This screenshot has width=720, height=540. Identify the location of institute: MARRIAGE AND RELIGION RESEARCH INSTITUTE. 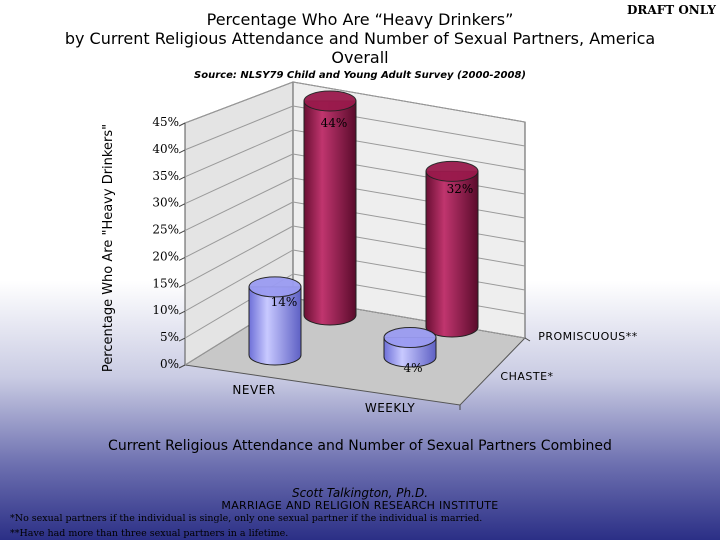
(360, 505).